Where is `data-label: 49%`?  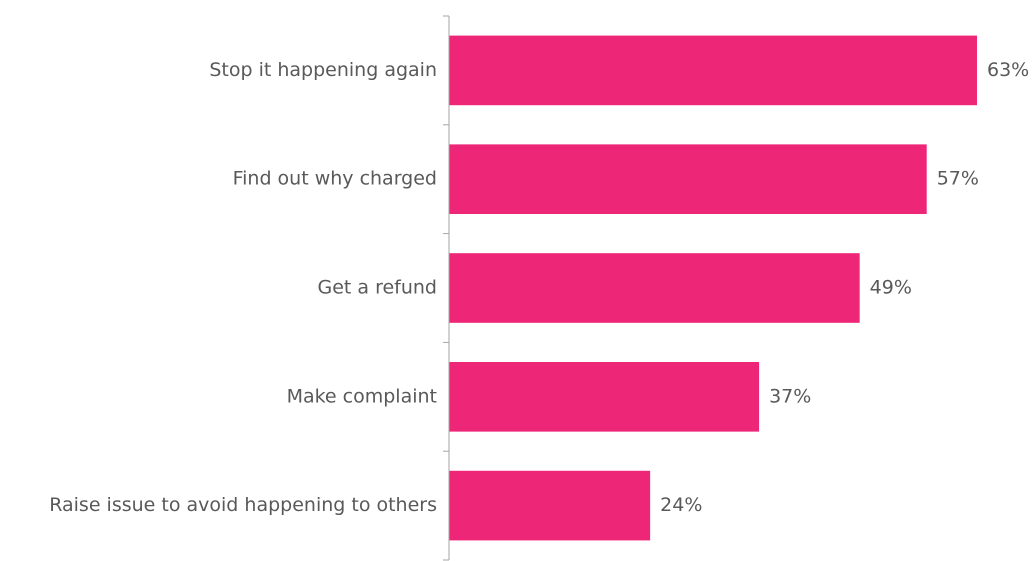
data-label: 49% is located at coordinates (891, 288).